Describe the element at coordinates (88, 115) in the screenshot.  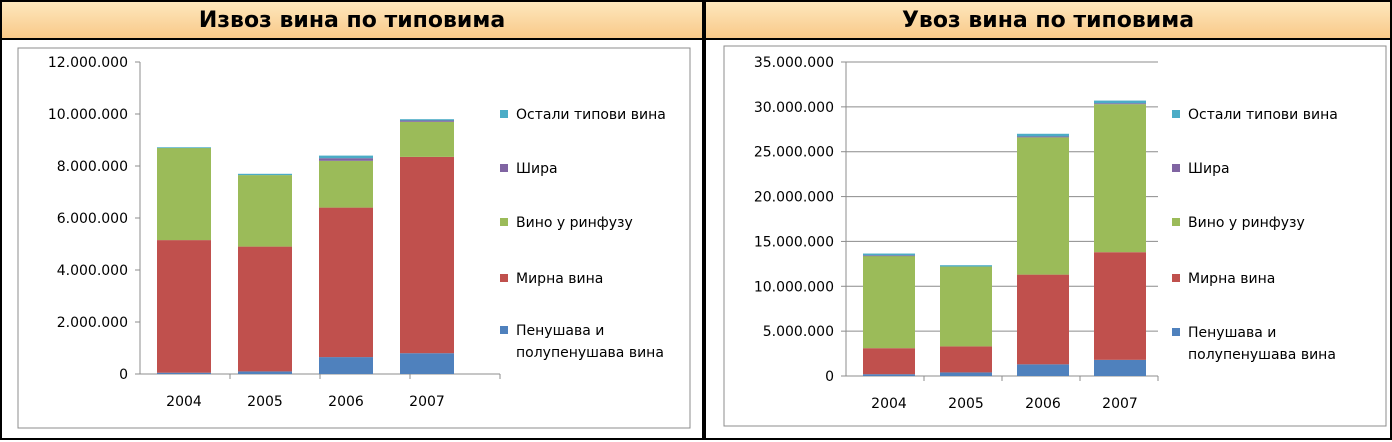
I see `export-y-tick-label: 10.000.000` at that location.